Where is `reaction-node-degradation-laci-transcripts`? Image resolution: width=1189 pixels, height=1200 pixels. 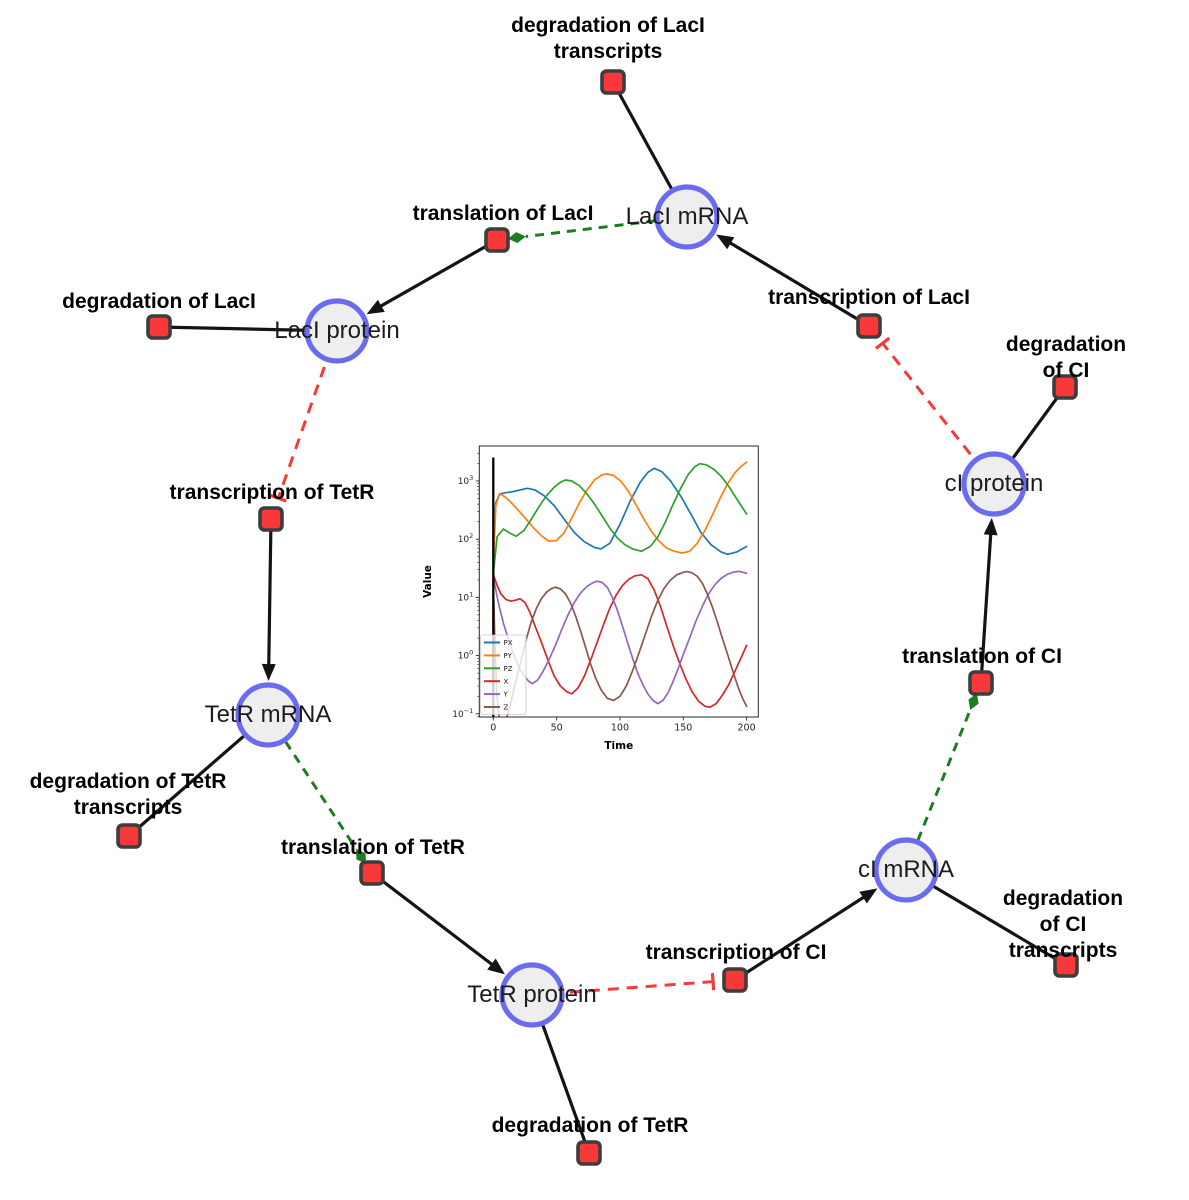
reaction-node-degradation-laci-transcripts is located at coordinates (613, 82).